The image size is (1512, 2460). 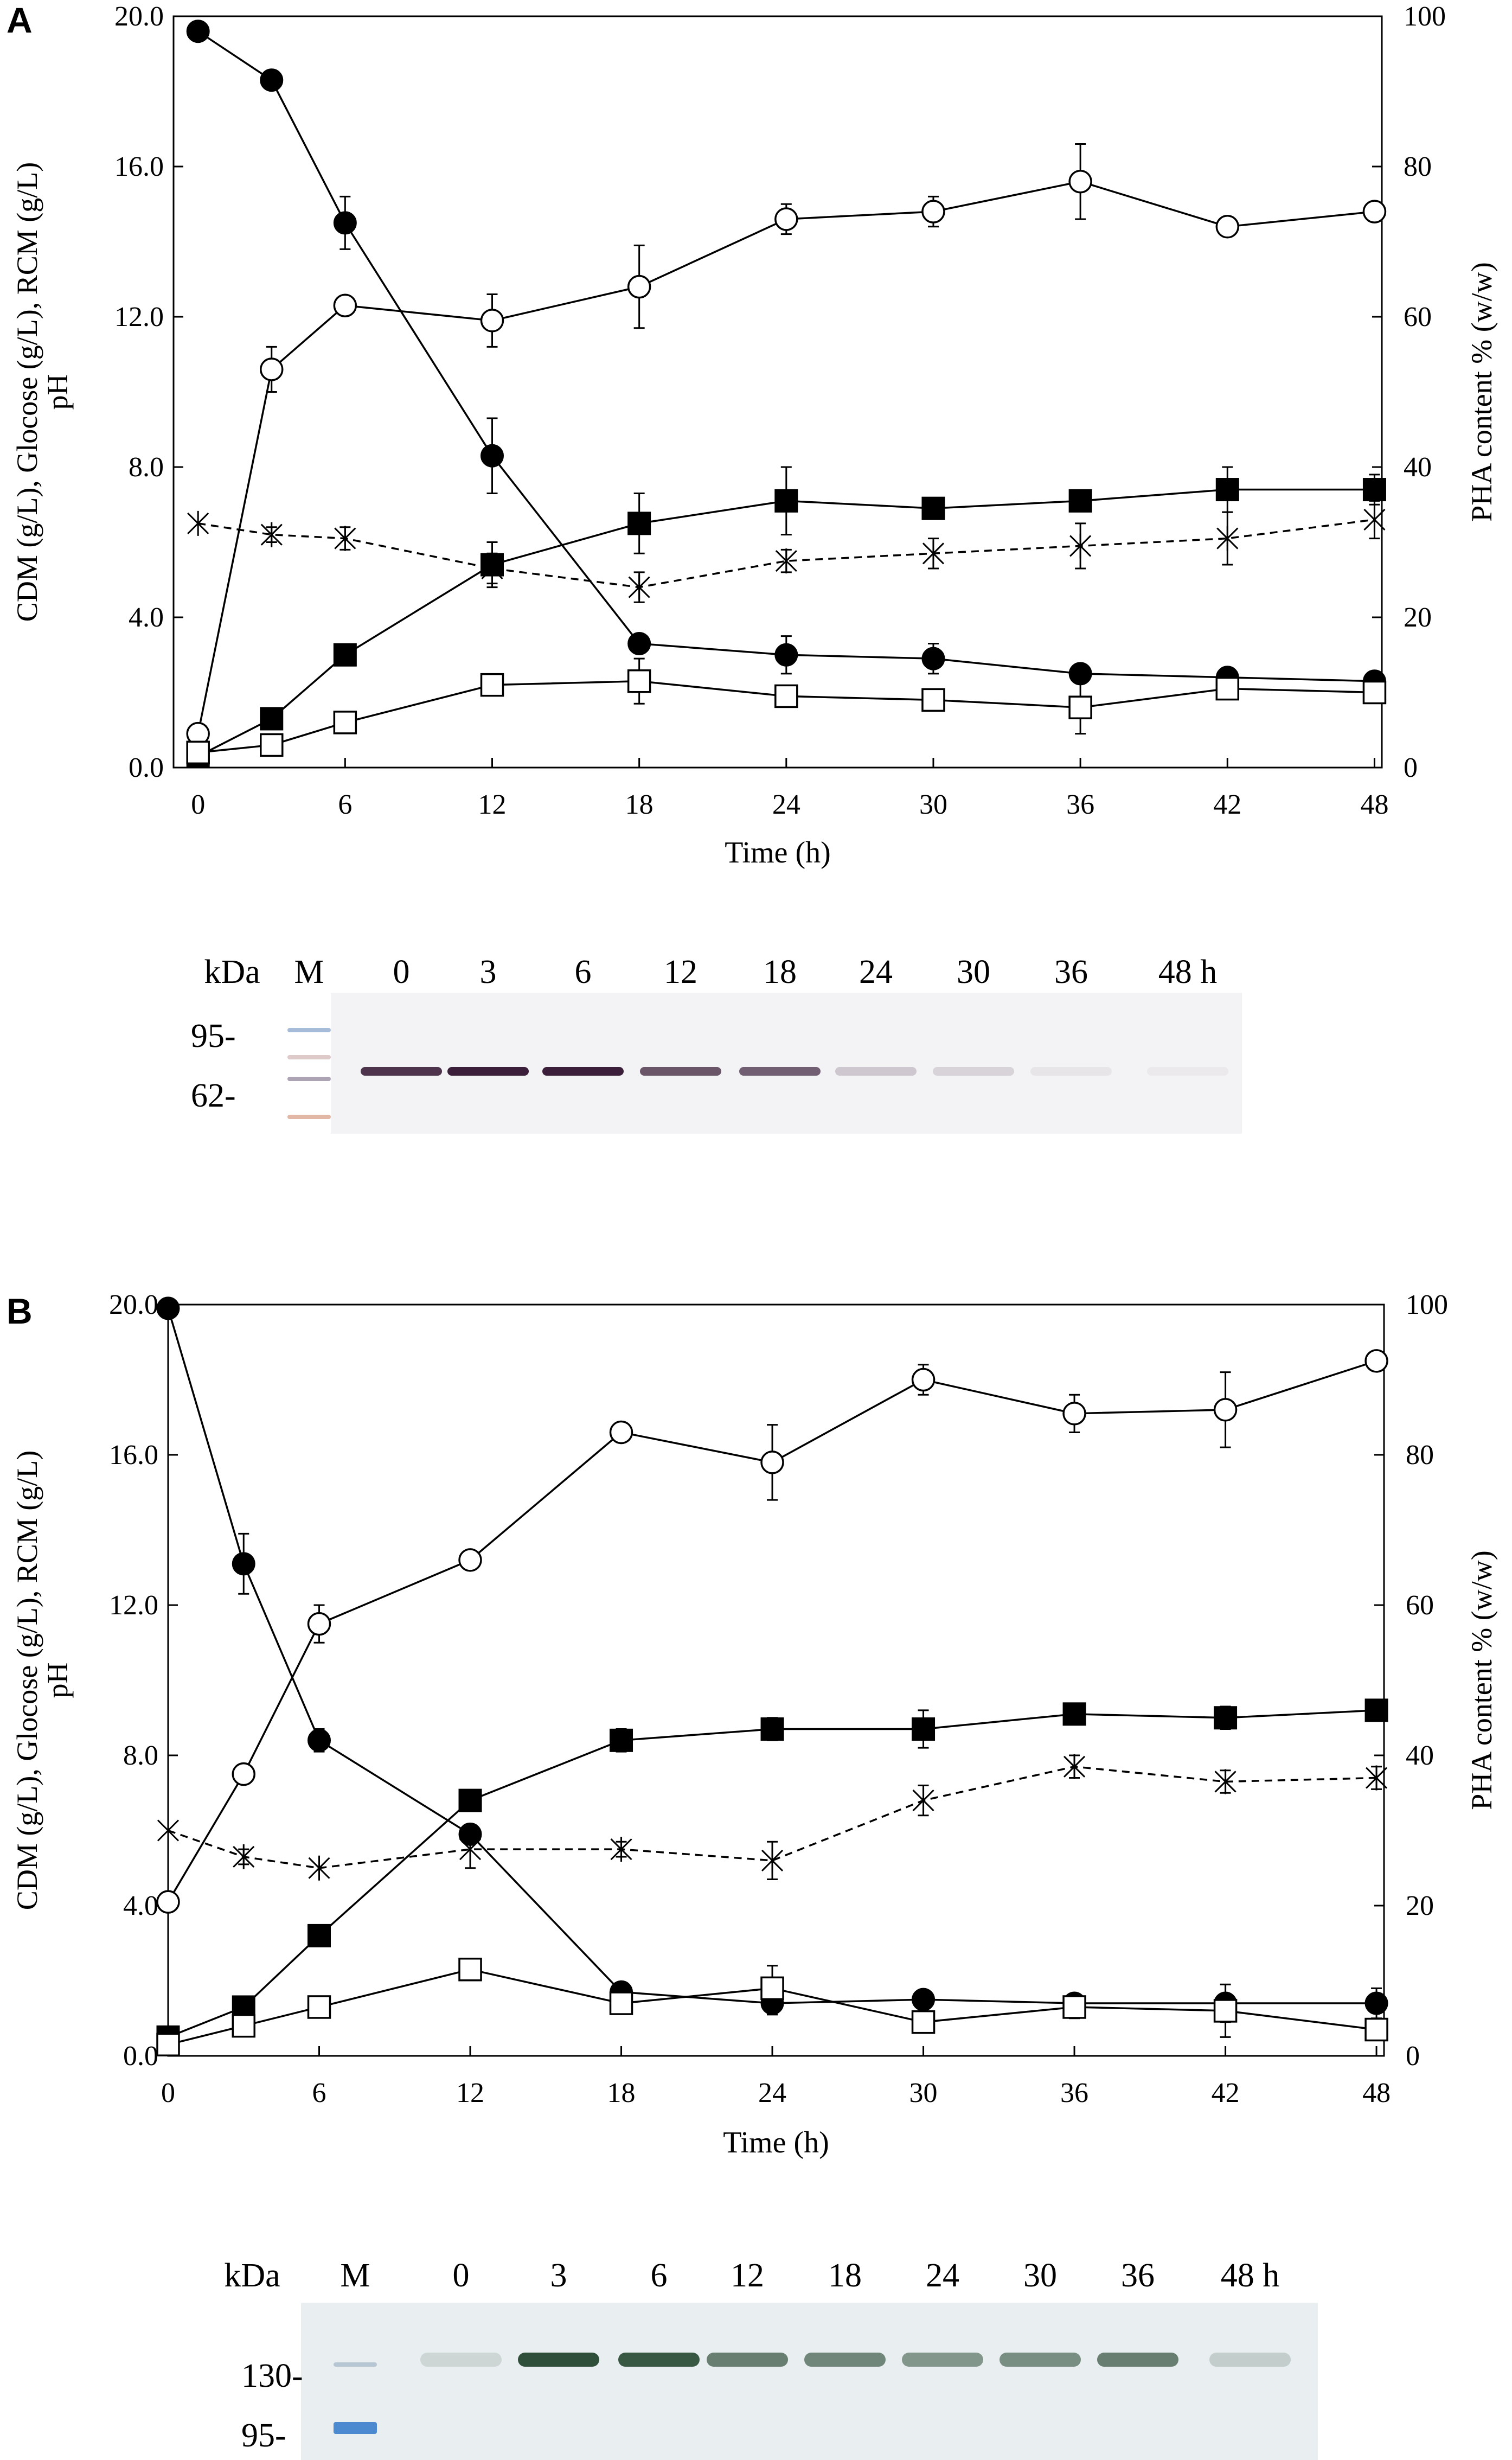 What do you see at coordinates (252, 2275) in the screenshot?
I see `gel-unit-label: kDa` at bounding box center [252, 2275].